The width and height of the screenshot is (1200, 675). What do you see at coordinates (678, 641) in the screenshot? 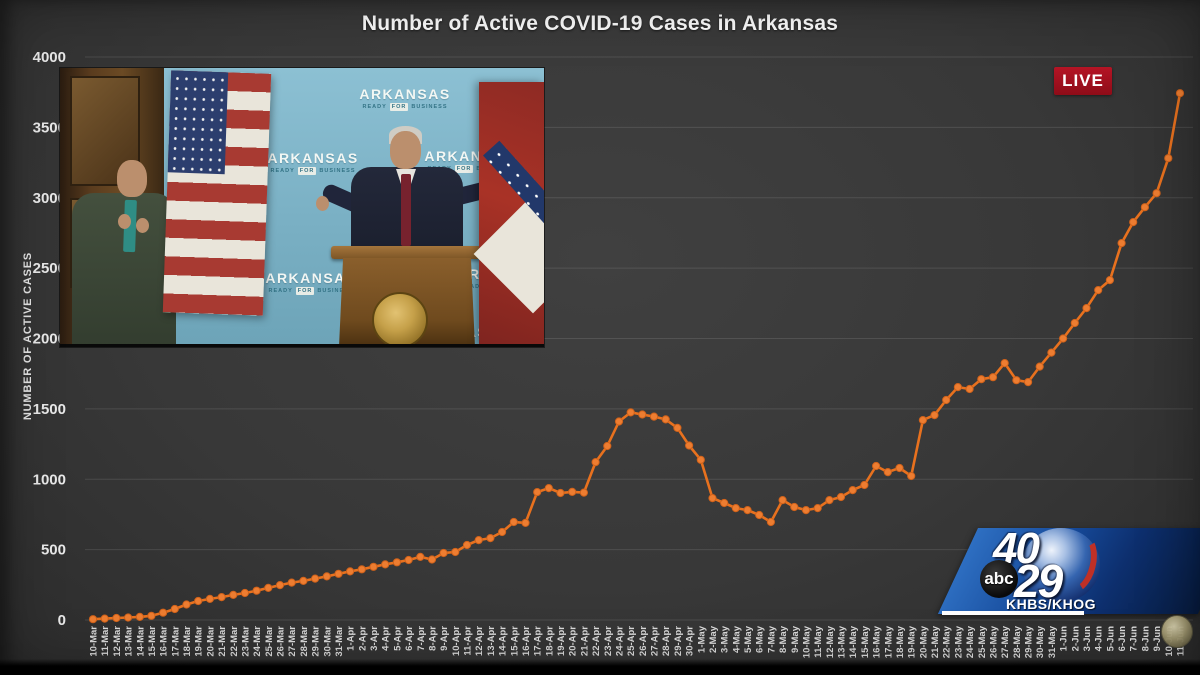
I see `svg-text: 29-Apr` at bounding box center [678, 641].